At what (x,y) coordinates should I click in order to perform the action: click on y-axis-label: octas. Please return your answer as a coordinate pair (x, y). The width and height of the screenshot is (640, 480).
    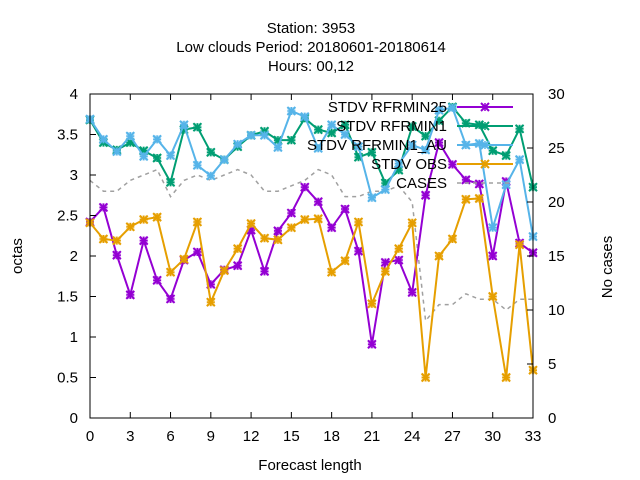
    Looking at the image, I should click on (17, 256).